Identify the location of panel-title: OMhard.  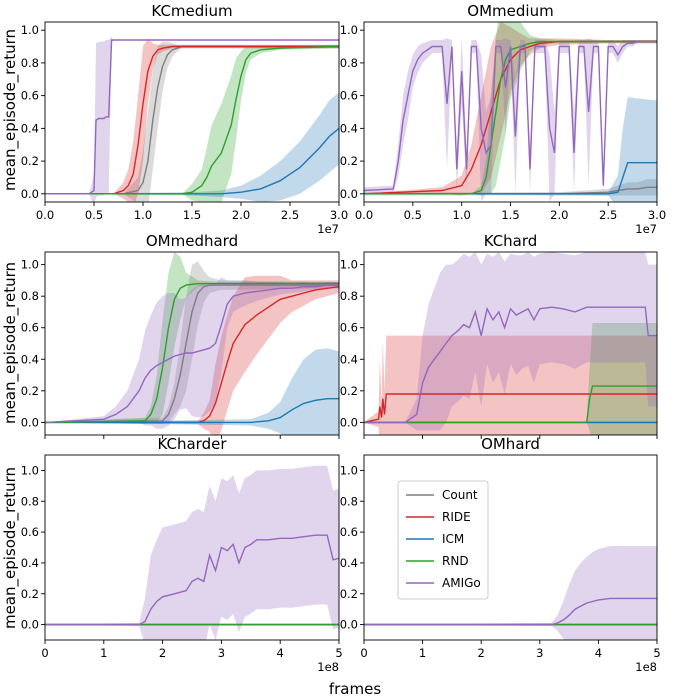
(510, 444).